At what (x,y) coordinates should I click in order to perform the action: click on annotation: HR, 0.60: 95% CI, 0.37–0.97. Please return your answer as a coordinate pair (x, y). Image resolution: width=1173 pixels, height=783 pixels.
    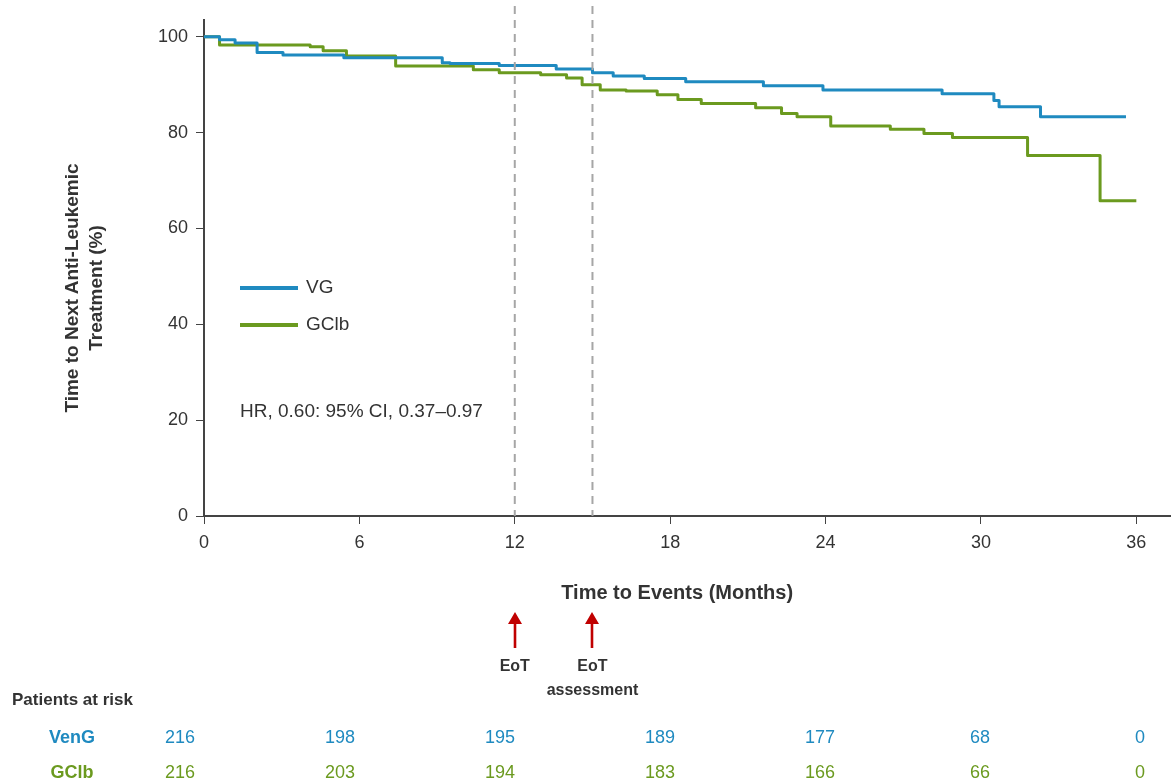
    Looking at the image, I should click on (361, 411).